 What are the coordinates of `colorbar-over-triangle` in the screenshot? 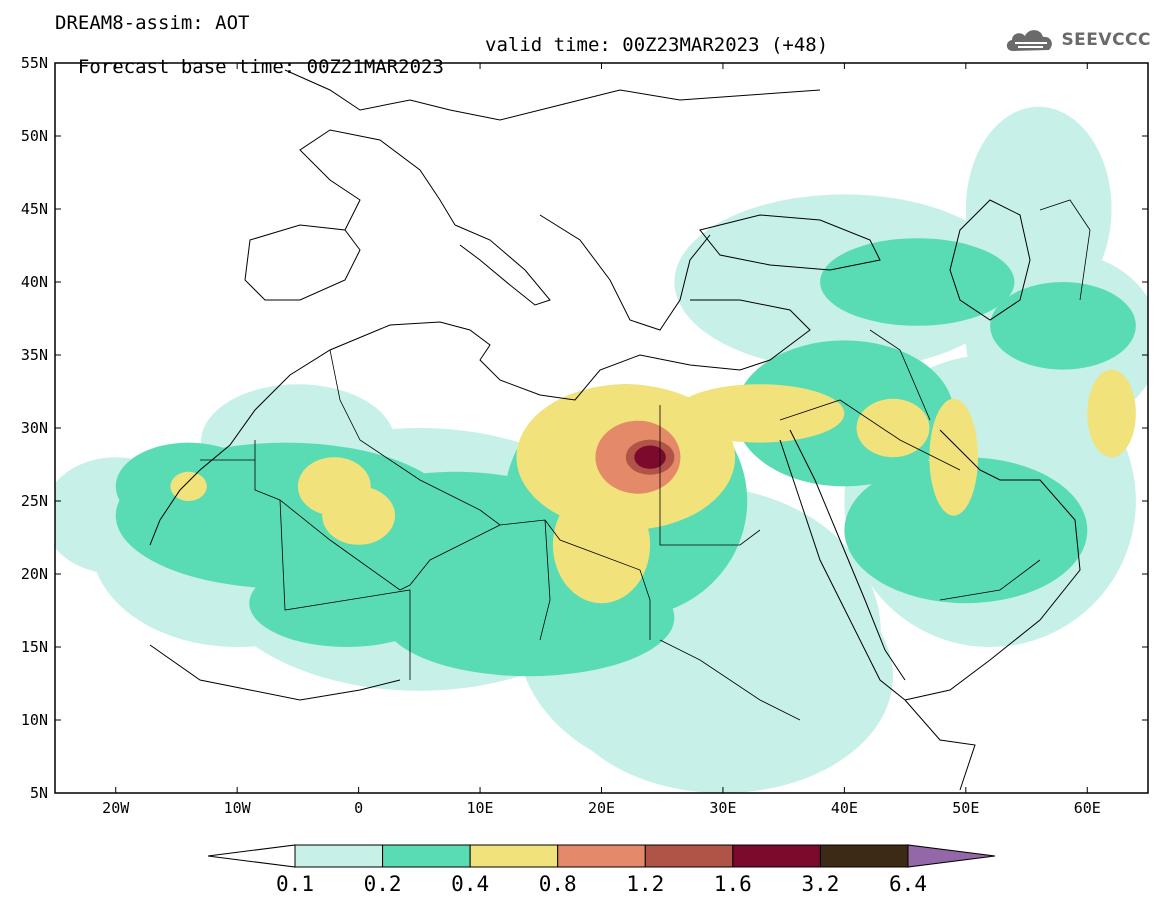 It's located at (951, 856).